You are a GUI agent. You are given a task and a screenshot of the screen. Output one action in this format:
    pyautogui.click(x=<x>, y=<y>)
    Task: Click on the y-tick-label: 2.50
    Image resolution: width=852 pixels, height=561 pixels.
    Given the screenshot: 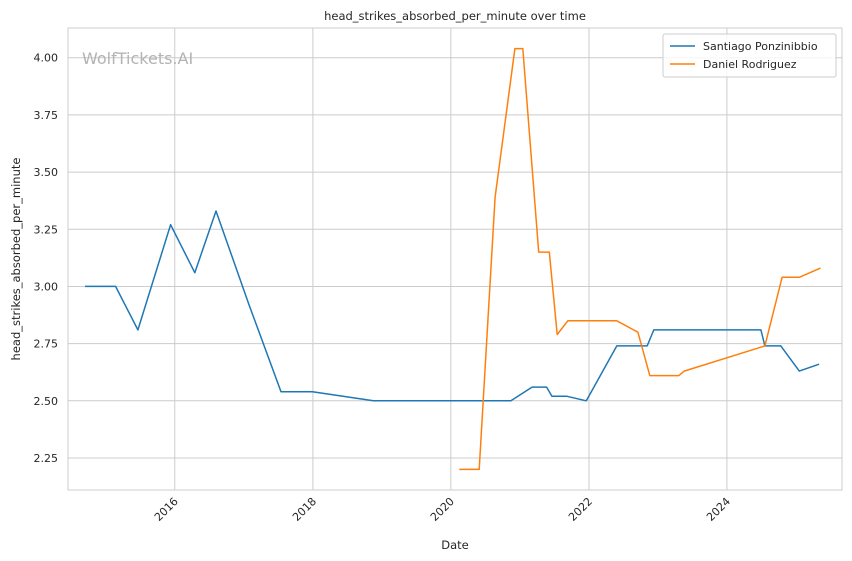 What is the action you would take?
    pyautogui.click(x=46, y=401)
    